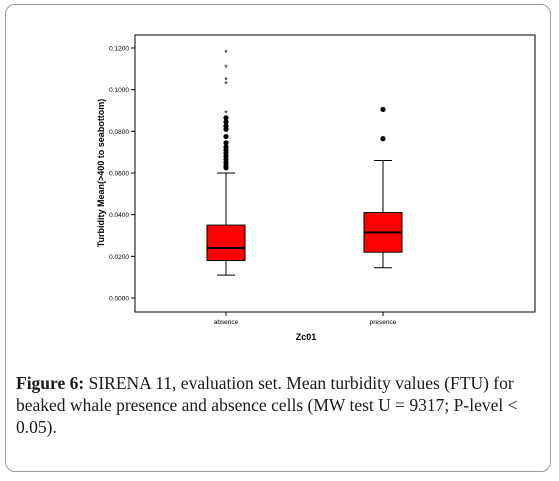  What do you see at coordinates (383, 322) in the screenshot?
I see `x-tick-label: presence` at bounding box center [383, 322].